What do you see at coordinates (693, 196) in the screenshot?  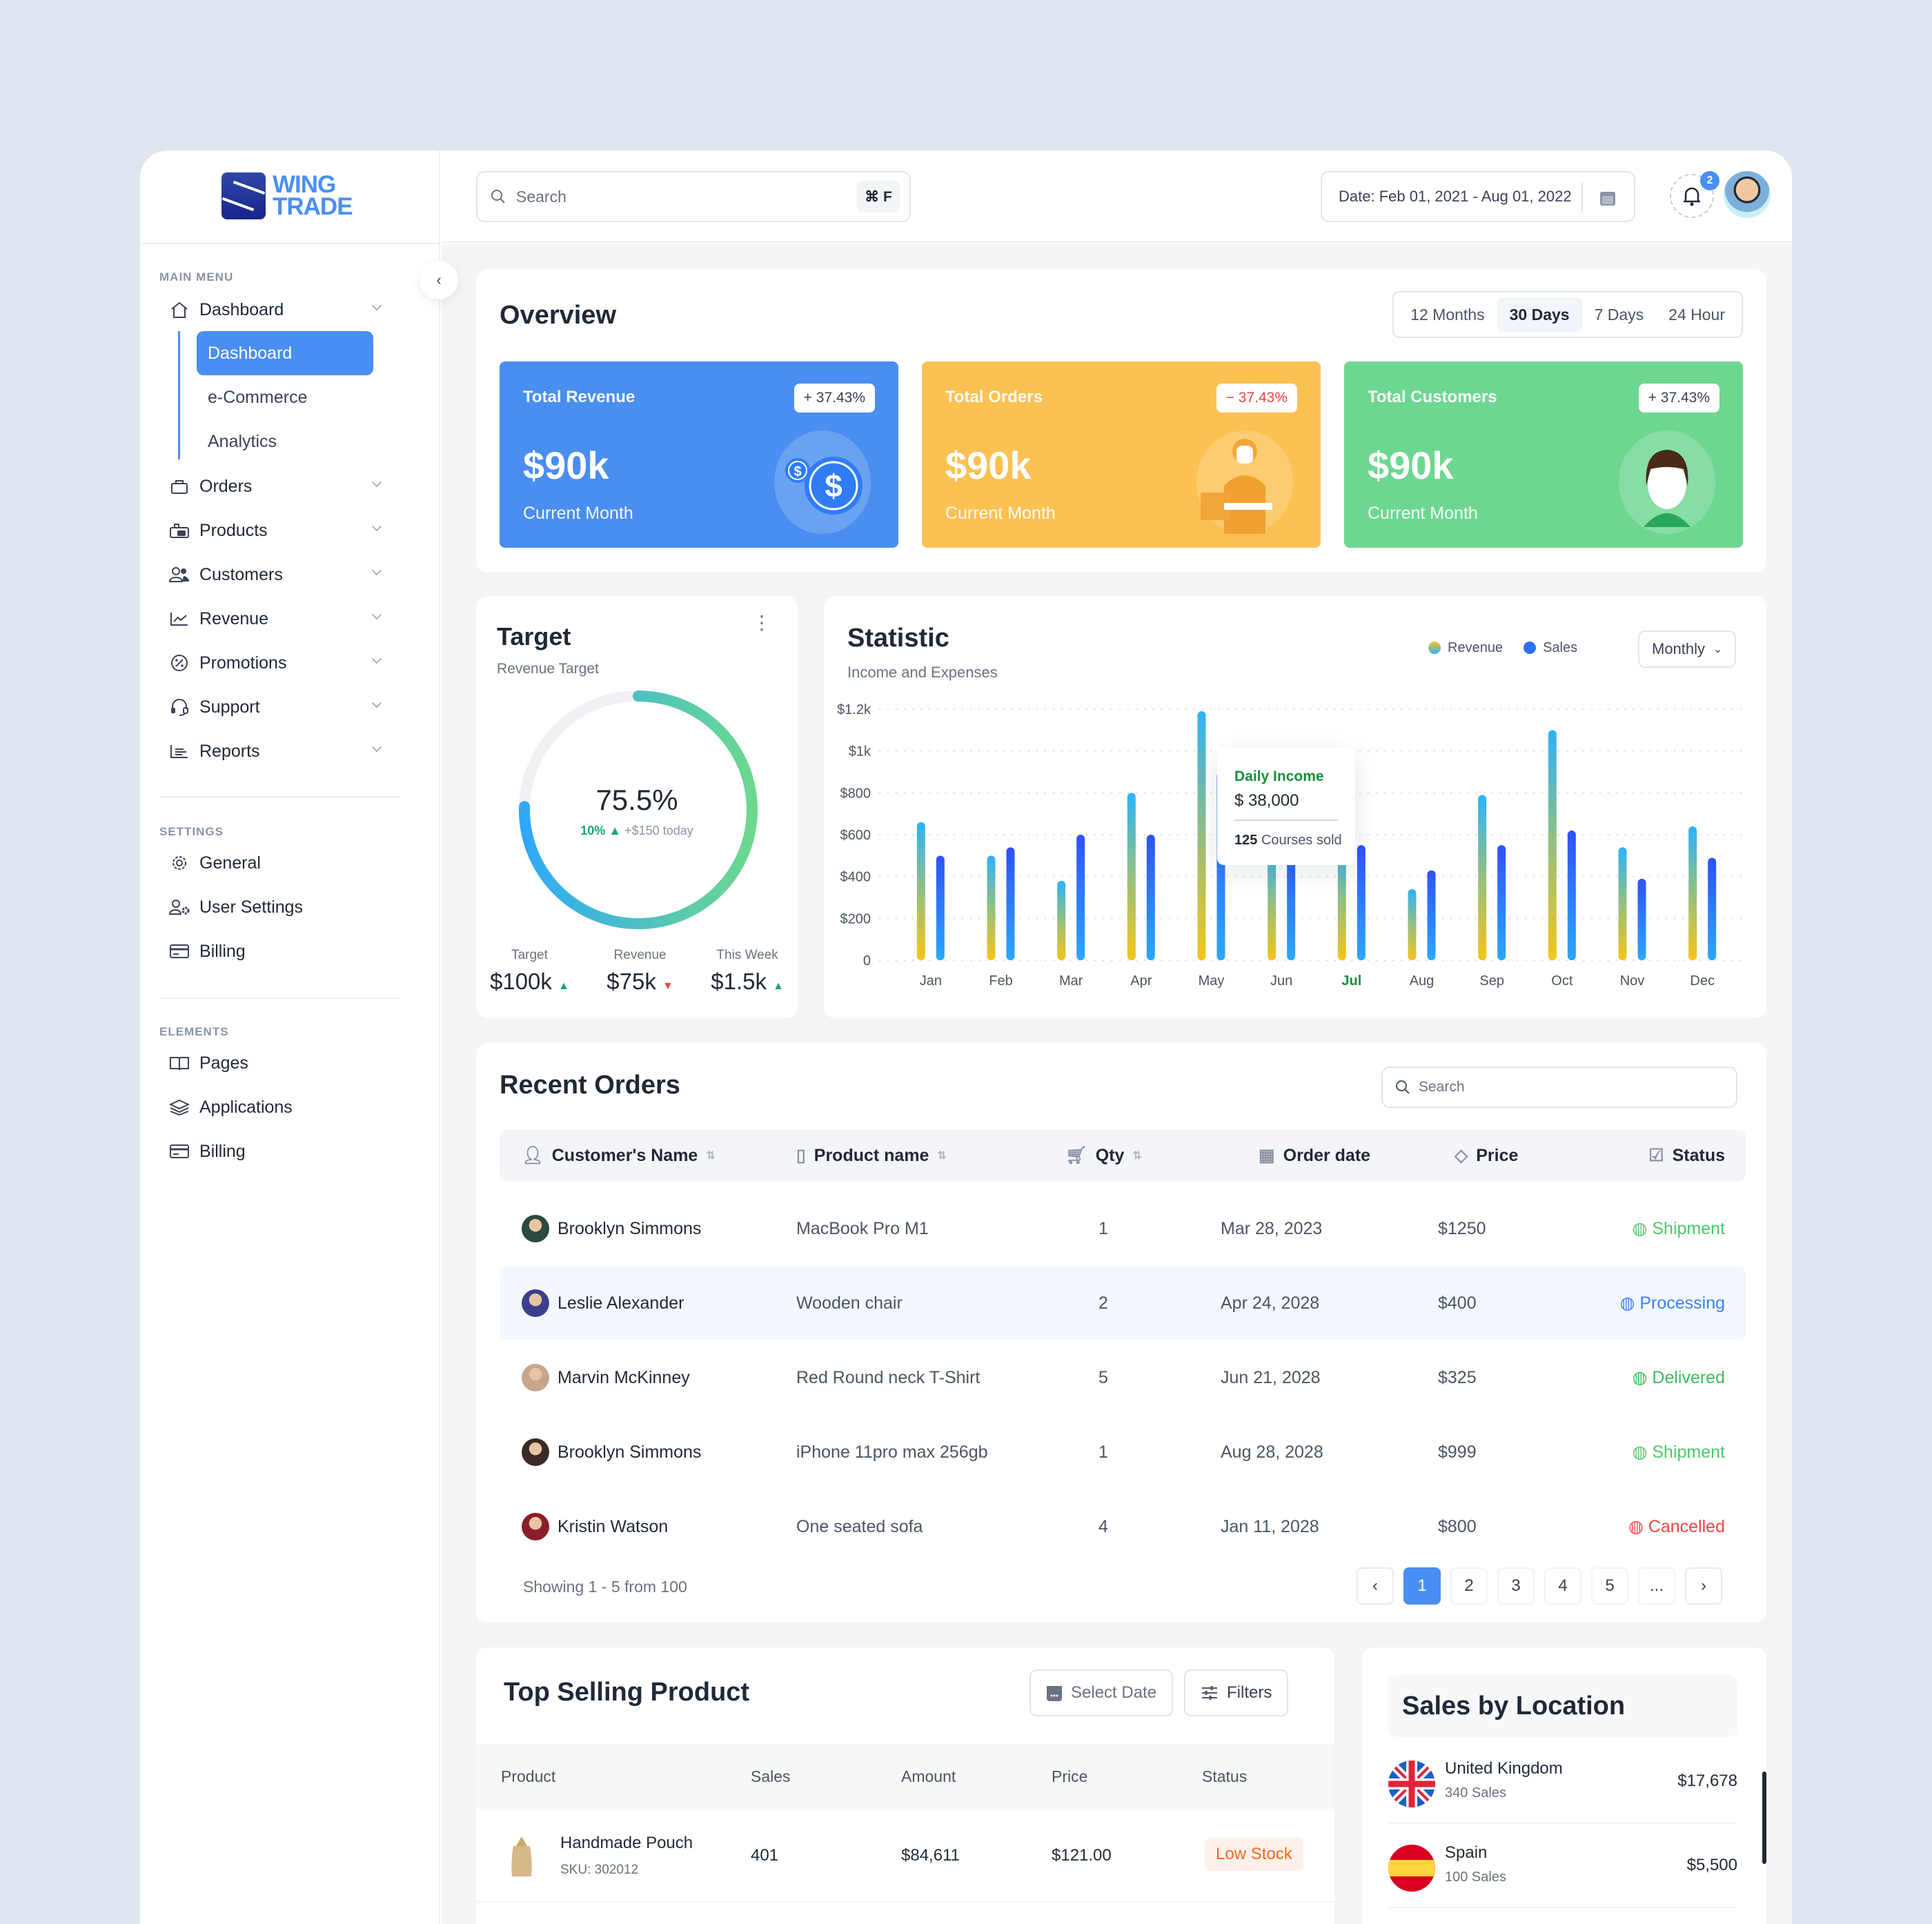 I see `search-input: Search ⌘ F` at bounding box center [693, 196].